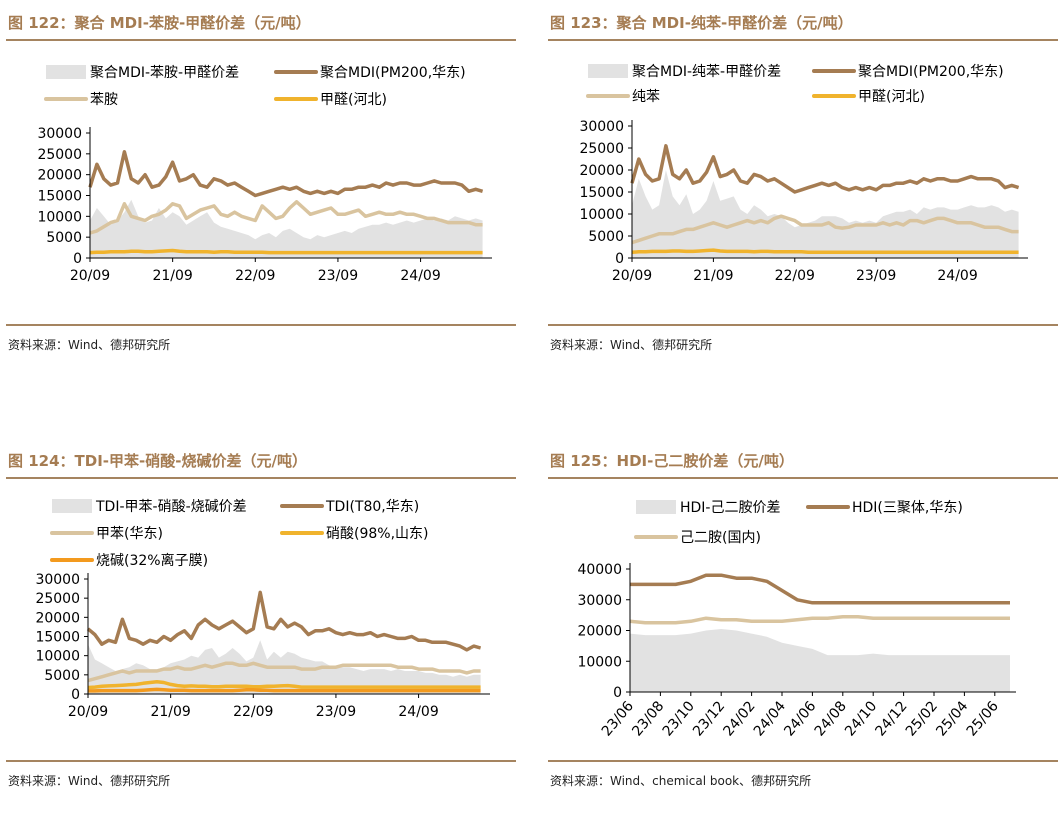 The image size is (1063, 816). What do you see at coordinates (646, 96) in the screenshot?
I see `legend-label: 纯苯` at bounding box center [646, 96].